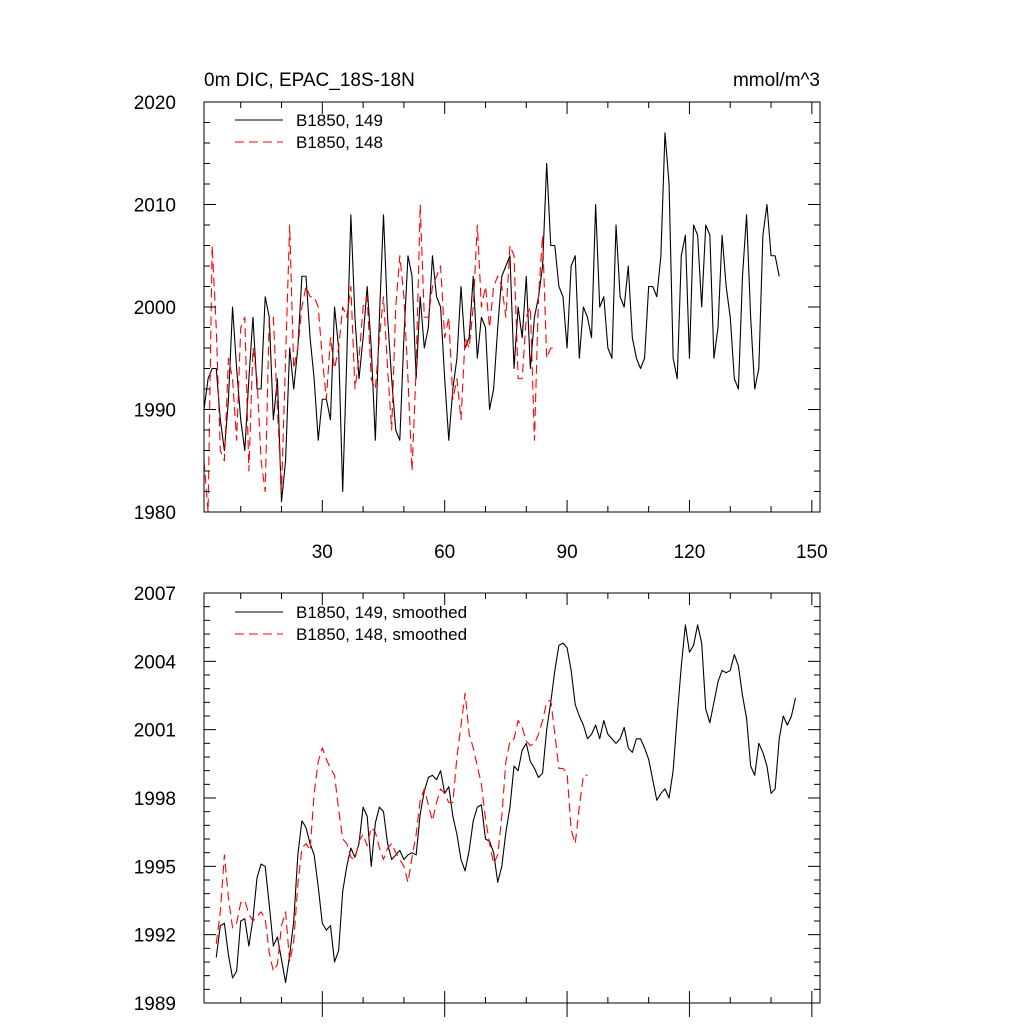 This screenshot has height=1024, width=1024. I want to click on y-tick-label: 2001, so click(155, 731).